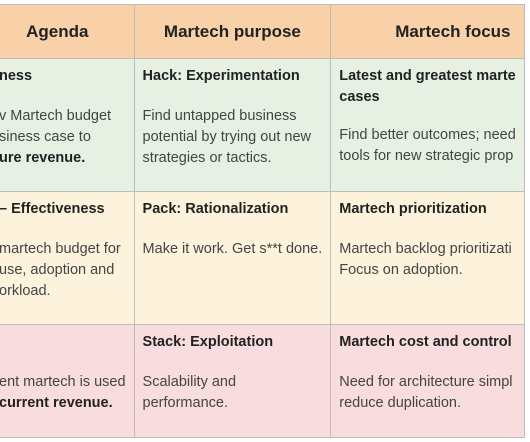 The image size is (530, 442). I want to click on purpose-text: Make it work. Get s**t done., so click(232, 249).